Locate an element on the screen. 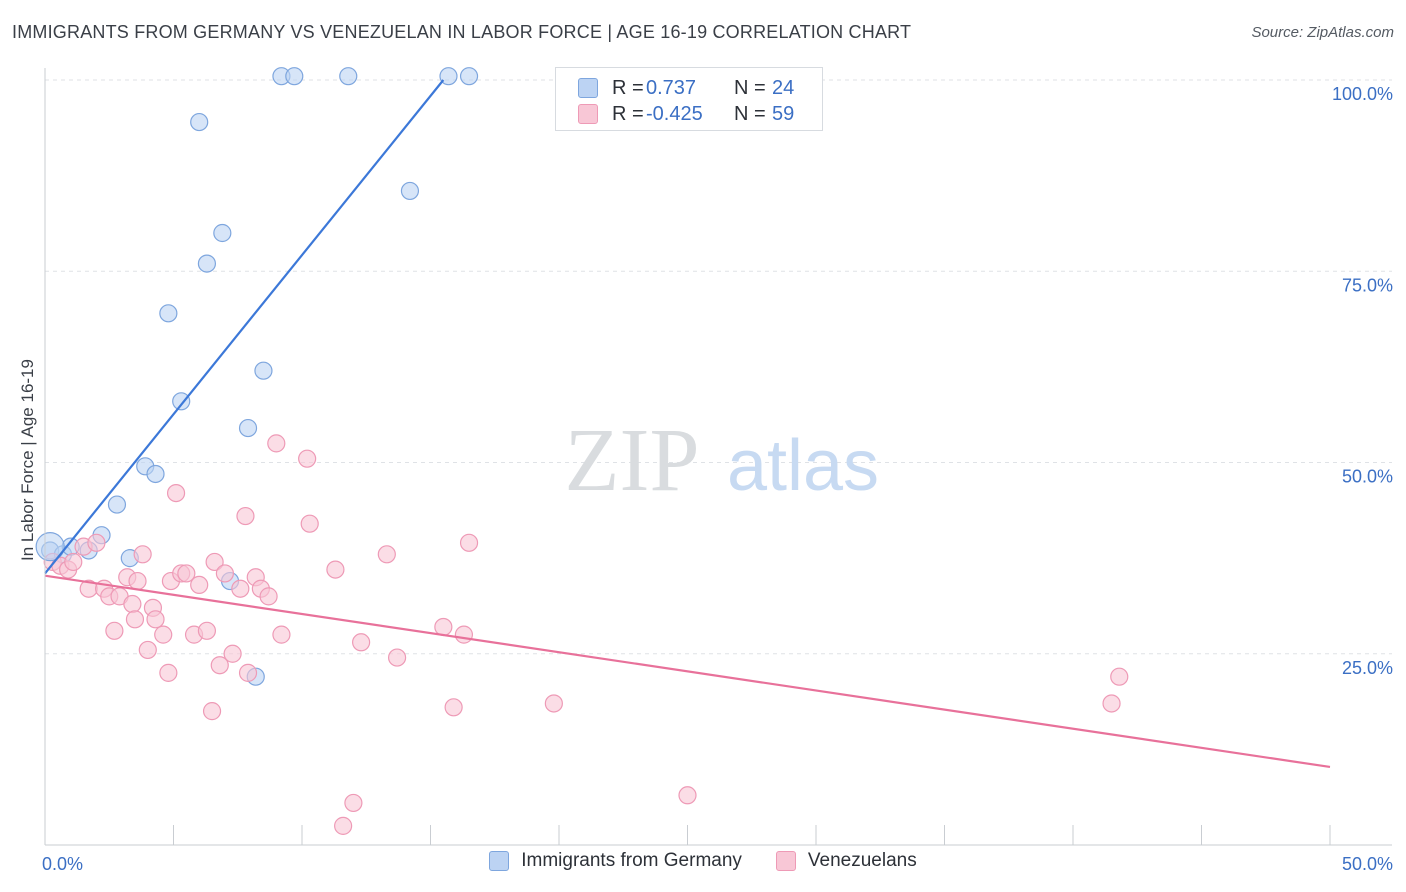 Image resolution: width=1406 pixels, height=892 pixels. legend-label-germany: Immigrants from Germany is located at coordinates (631, 860).